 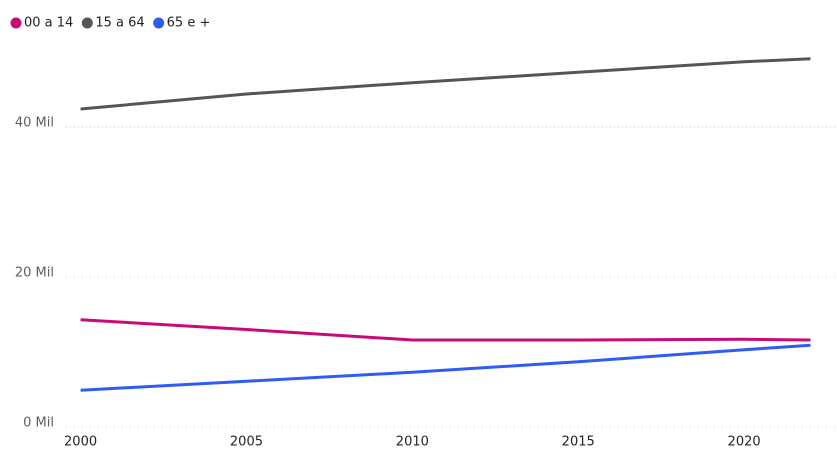 I want to click on x-tick-label: 2005, so click(x=246, y=442).